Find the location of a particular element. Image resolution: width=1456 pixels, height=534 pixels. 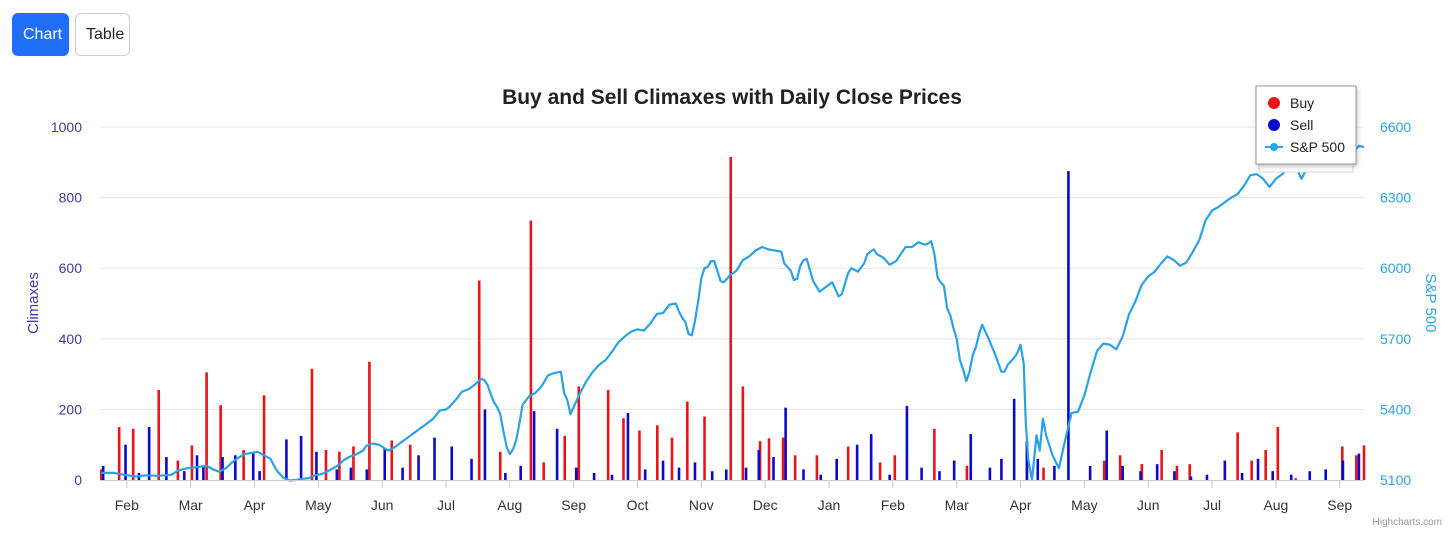

right-tick-label: 5100 is located at coordinates (1395, 480).